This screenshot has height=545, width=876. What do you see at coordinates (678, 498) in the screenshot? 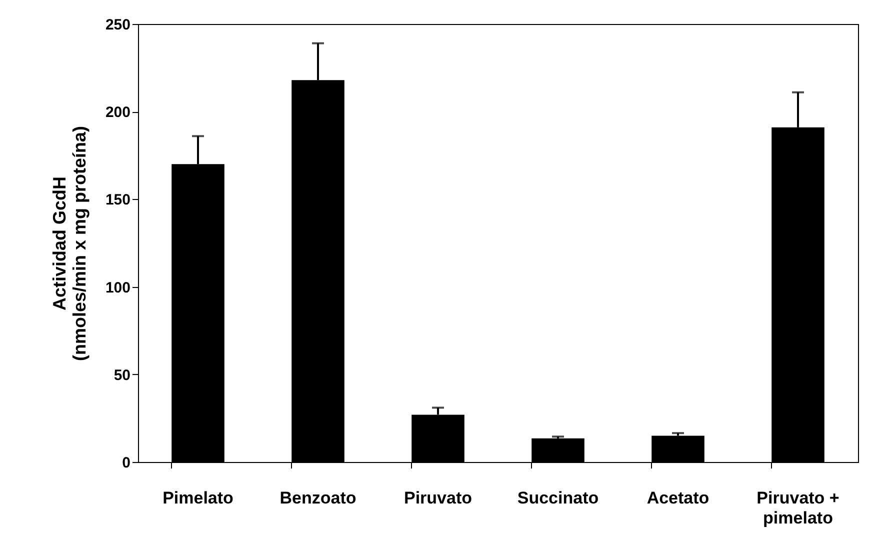
I see `x-tick-label: Acetato` at bounding box center [678, 498].